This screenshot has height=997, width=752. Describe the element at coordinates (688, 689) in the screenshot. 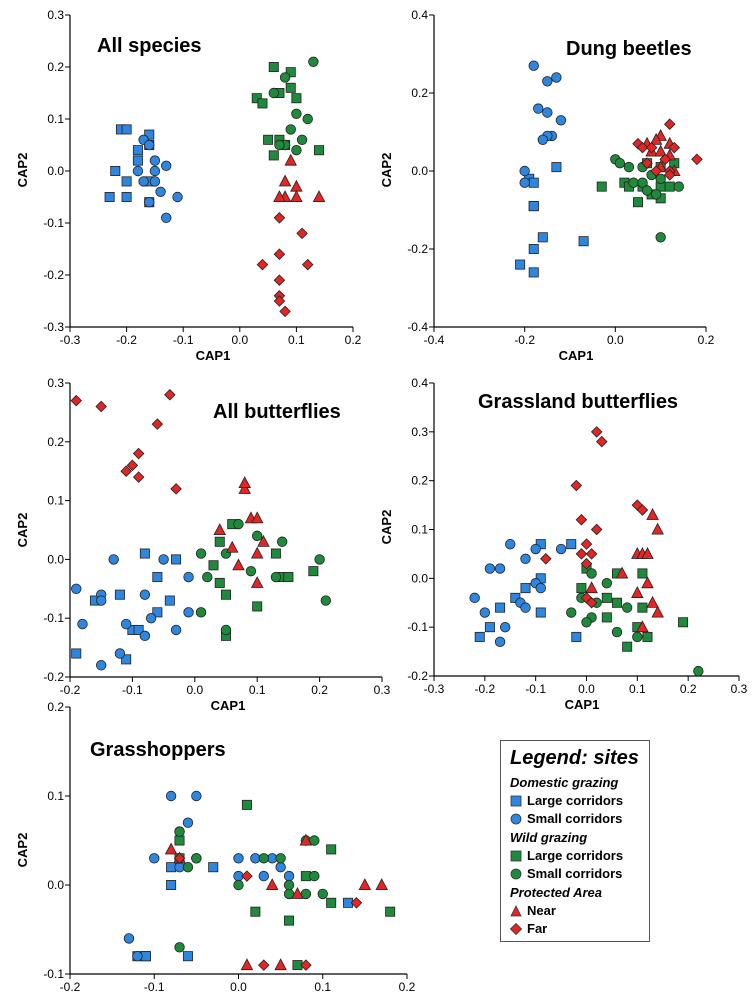

I see `x-tick-label: 0.2` at that location.